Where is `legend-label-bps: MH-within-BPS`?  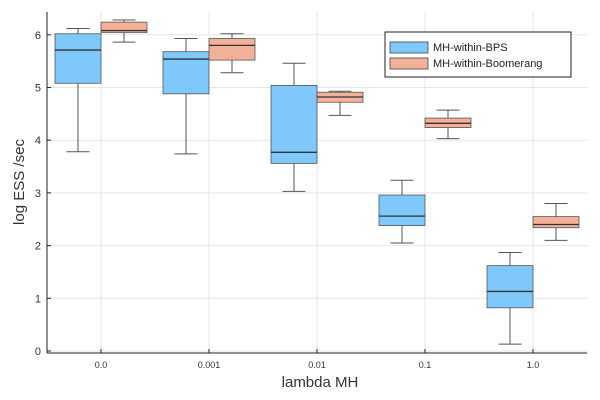
legend-label-bps: MH-within-BPS is located at coordinates (470, 48).